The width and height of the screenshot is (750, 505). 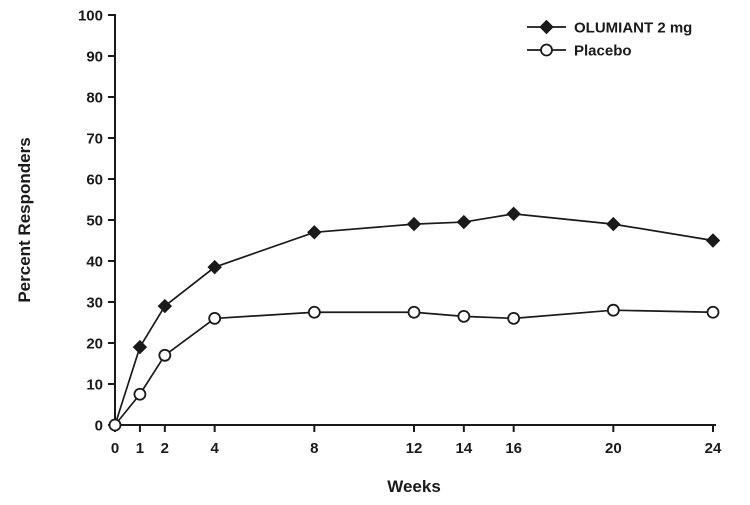 I want to click on x-tick-label: 12, so click(x=414, y=448).